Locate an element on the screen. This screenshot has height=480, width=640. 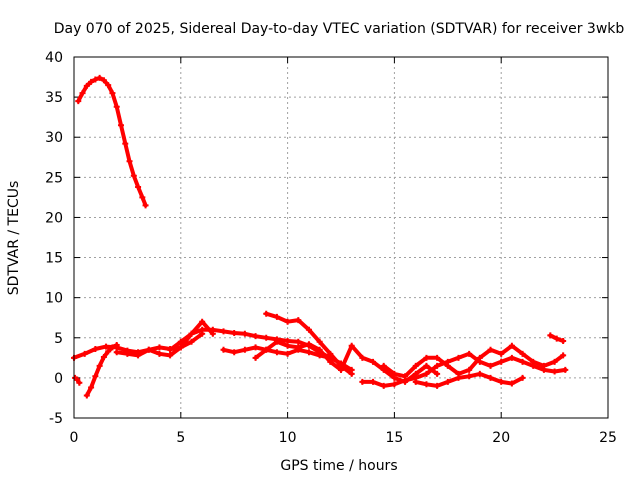
y-tick-label: -5 is located at coordinates (56, 419).